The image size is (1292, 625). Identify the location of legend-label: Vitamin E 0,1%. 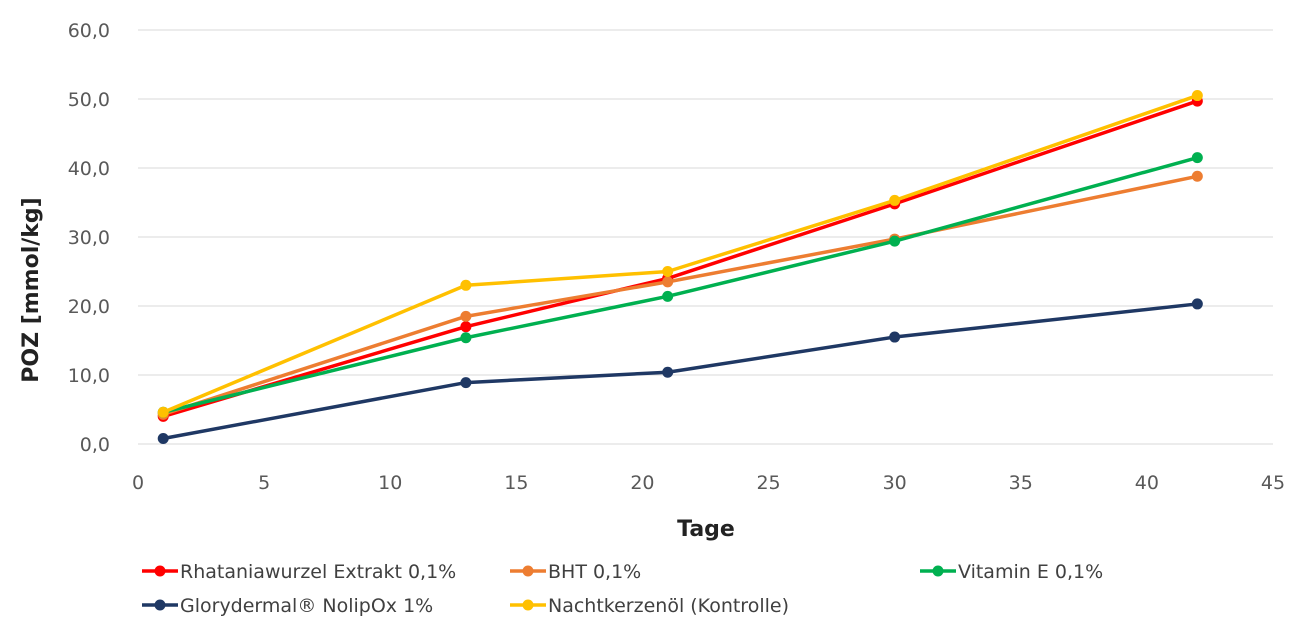
(1030, 572).